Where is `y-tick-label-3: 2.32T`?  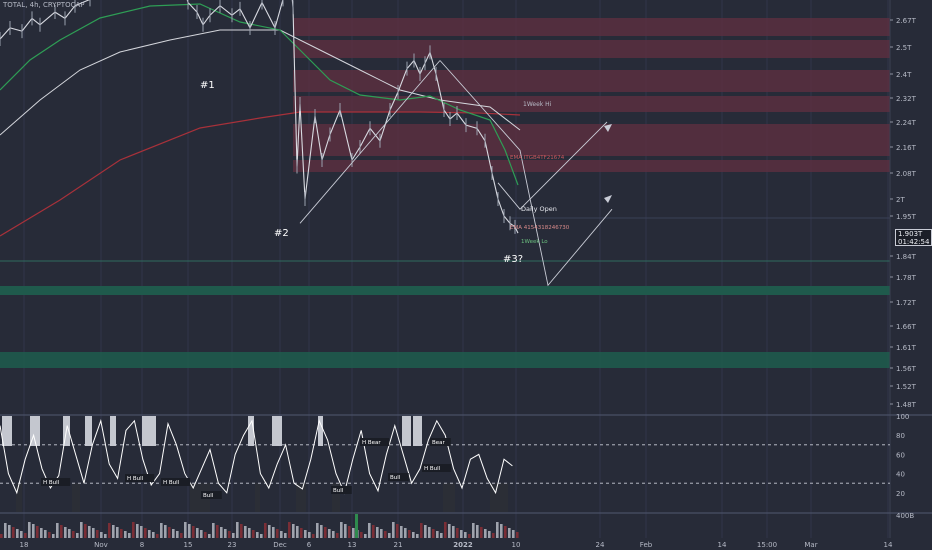 y-tick-label-3: 2.32T is located at coordinates (906, 99).